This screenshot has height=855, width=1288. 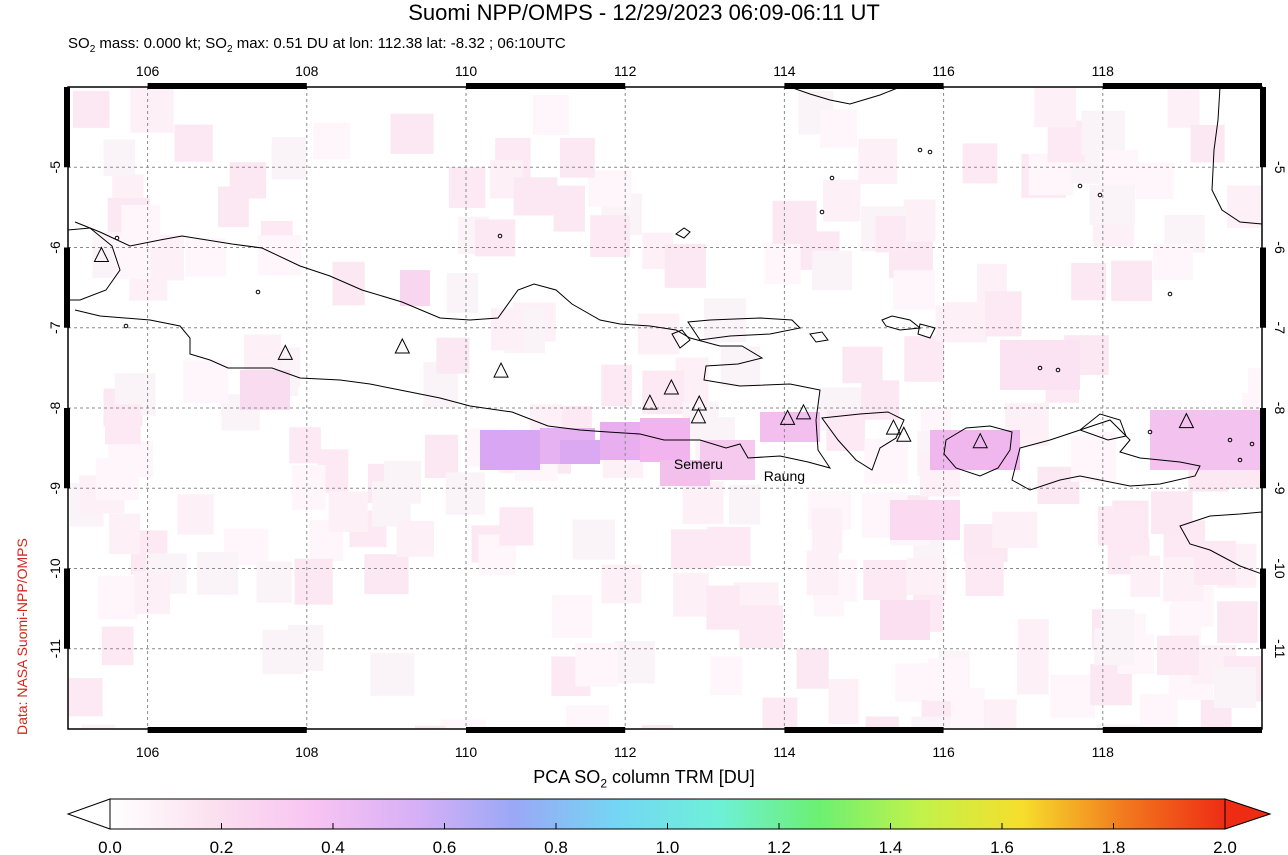 What do you see at coordinates (1103, 752) in the screenshot?
I see `lon-tick-label-bottom: 118` at bounding box center [1103, 752].